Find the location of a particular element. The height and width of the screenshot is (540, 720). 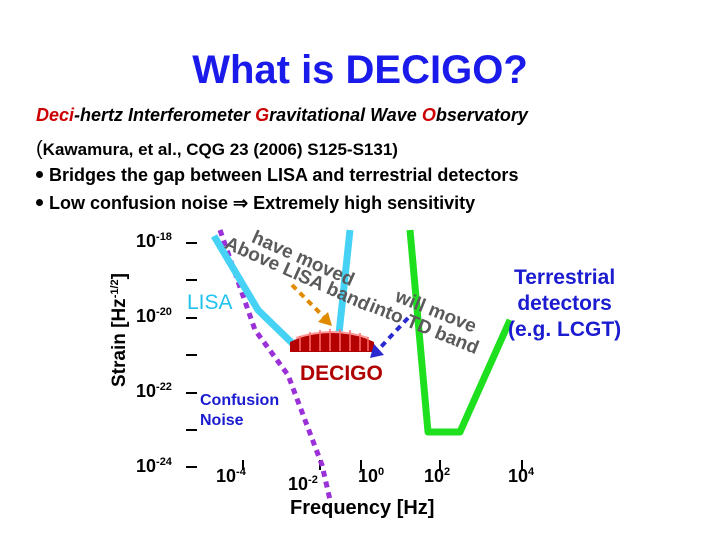

confusion-noise-label: Confusion Noise is located at coordinates (240, 410).